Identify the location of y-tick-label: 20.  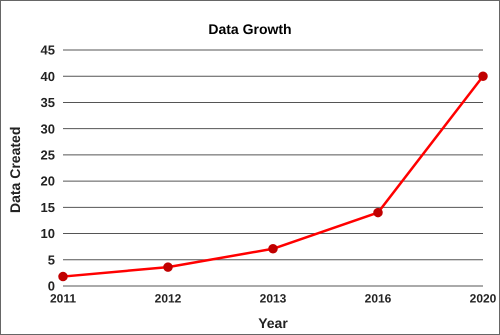
(47, 181).